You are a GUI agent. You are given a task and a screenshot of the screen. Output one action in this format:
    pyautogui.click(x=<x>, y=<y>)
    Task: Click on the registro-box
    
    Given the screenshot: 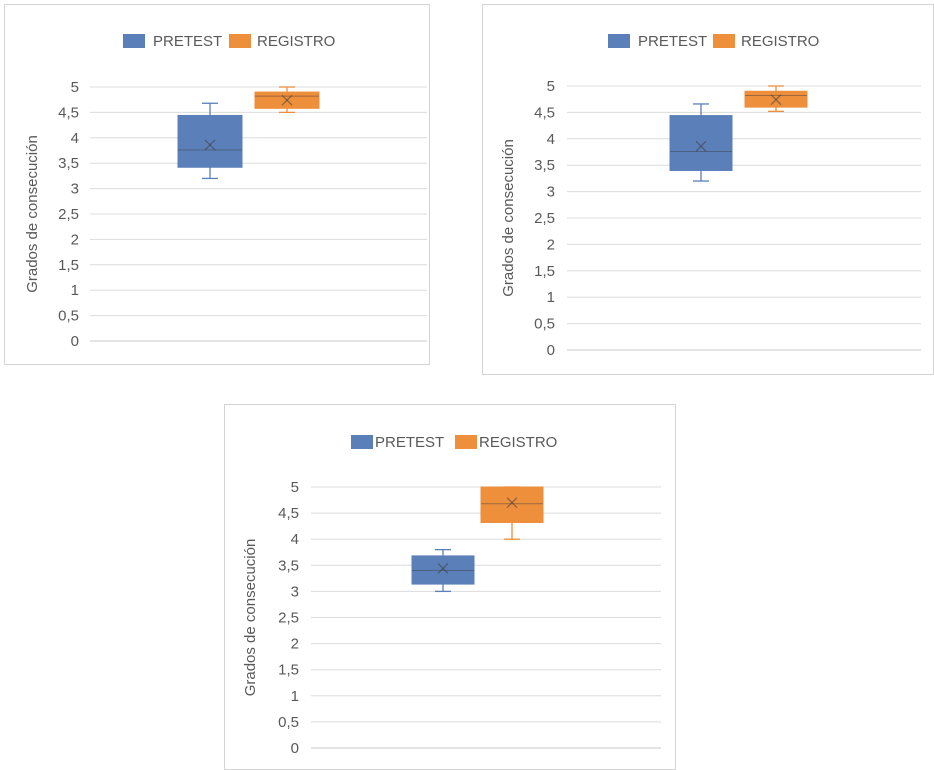 What is the action you would take?
    pyautogui.click(x=512, y=504)
    